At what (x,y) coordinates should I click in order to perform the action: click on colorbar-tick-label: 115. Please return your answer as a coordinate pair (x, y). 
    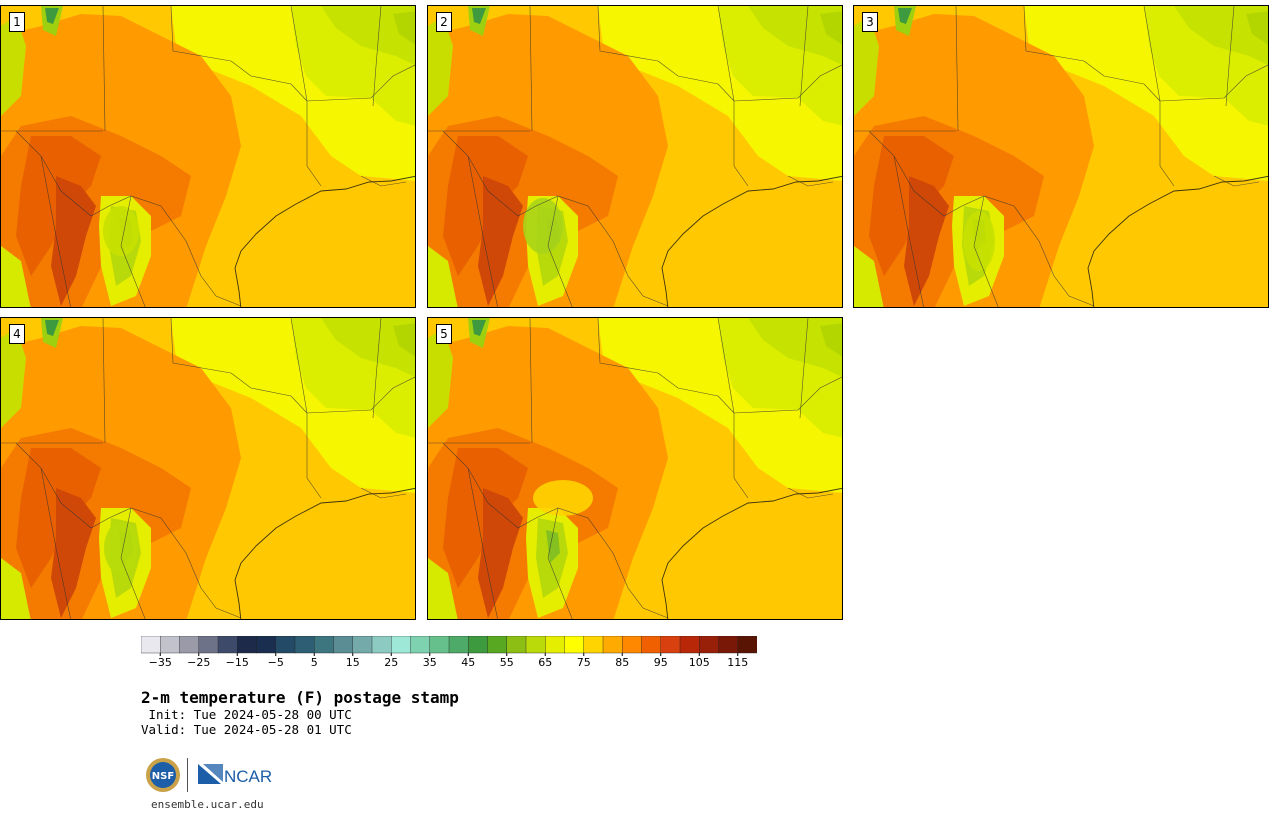
    Looking at the image, I should click on (738, 662).